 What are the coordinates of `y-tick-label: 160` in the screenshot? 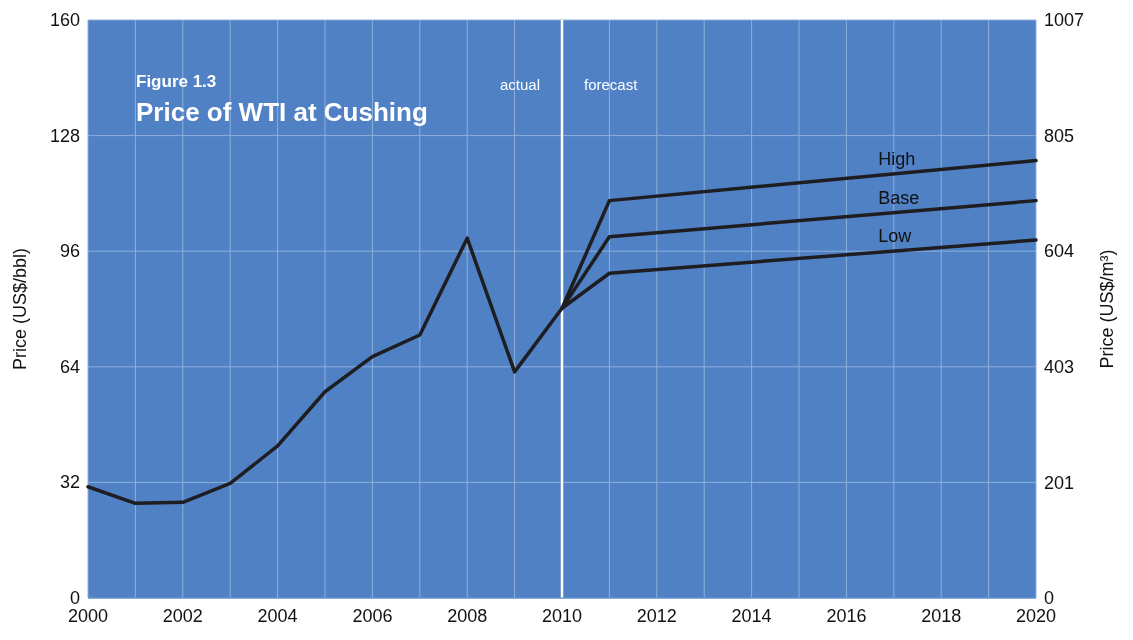 It's located at (64, 20).